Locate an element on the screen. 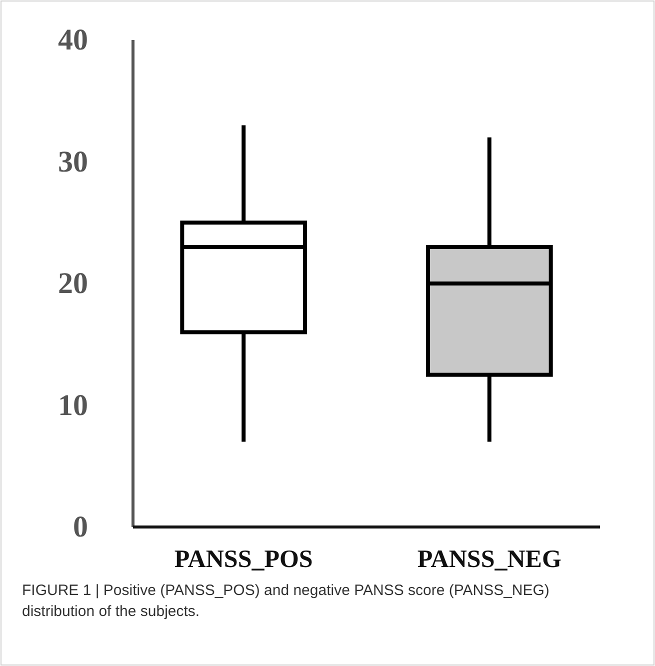 This screenshot has width=655, height=666. caption: FIGURE 1 | Positive (PANSS_POS) and negative PANSS score (PANSS_NEG) distribution of the subjects. is located at coordinates (286, 601).